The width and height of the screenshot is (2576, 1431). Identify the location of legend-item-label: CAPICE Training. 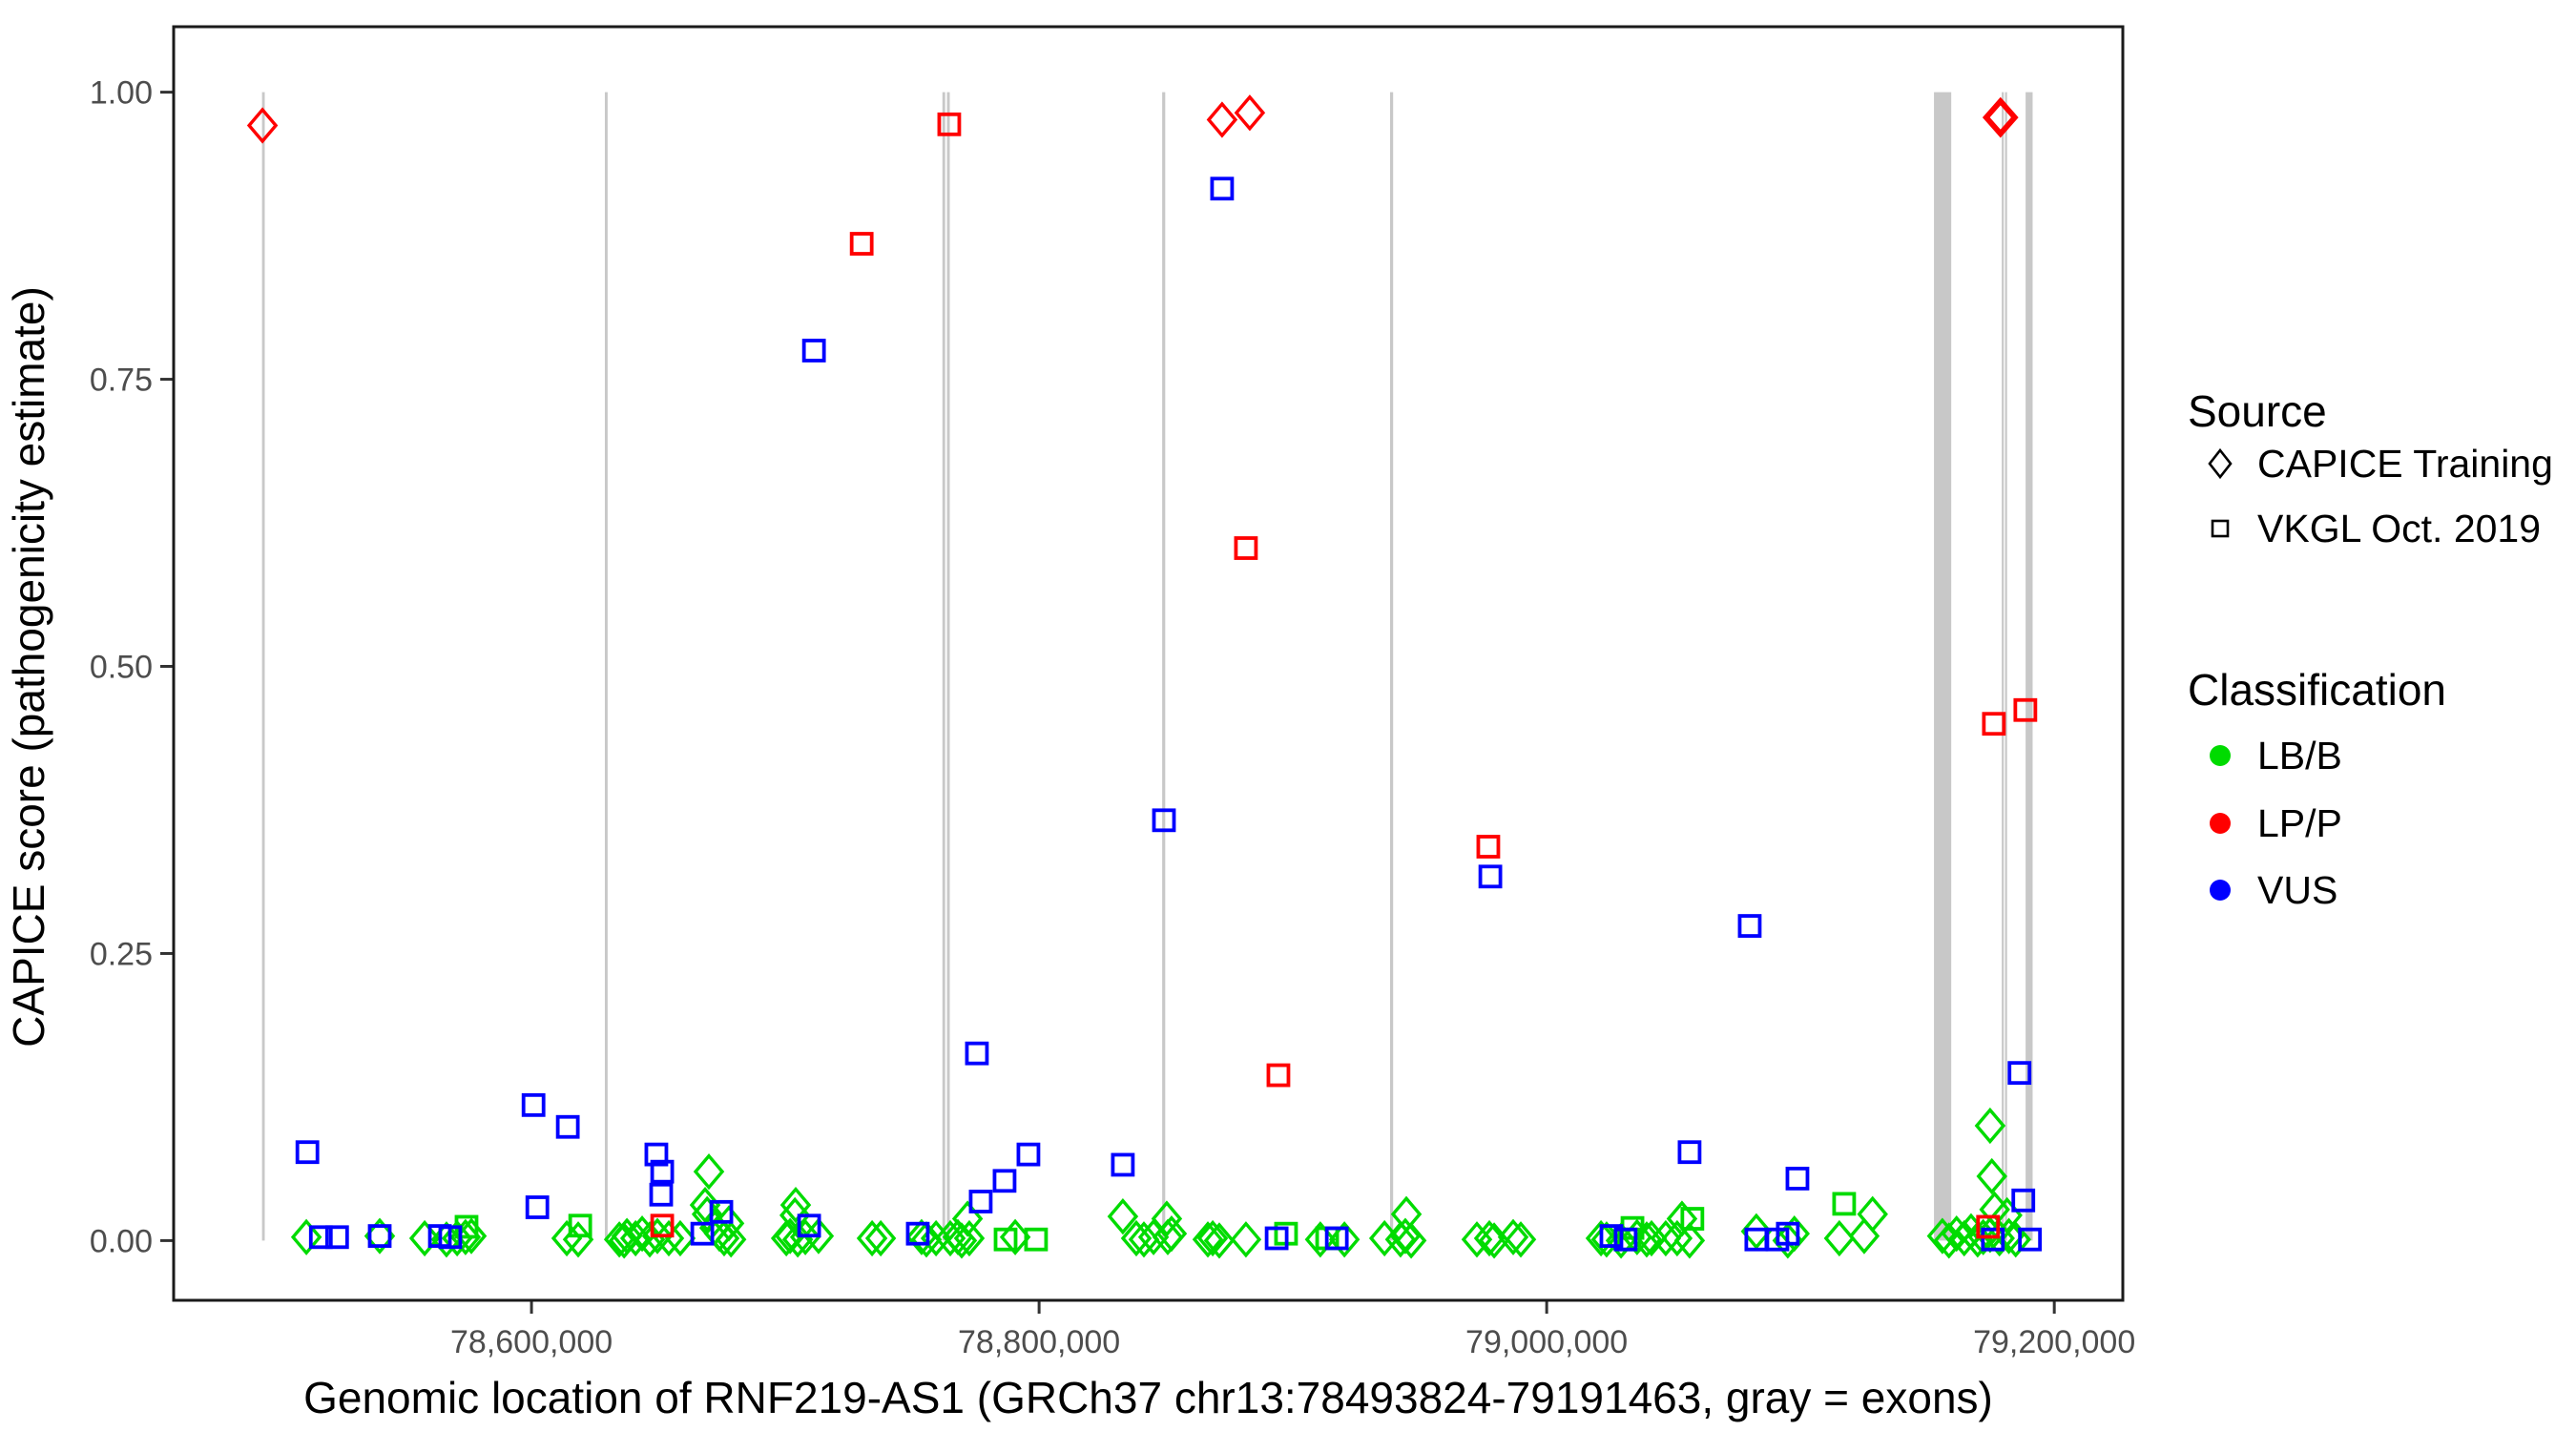
(2405, 463).